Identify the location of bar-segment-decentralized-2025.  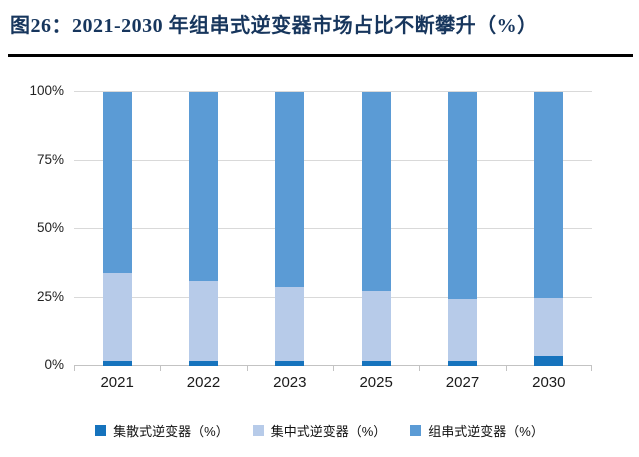
(376, 363).